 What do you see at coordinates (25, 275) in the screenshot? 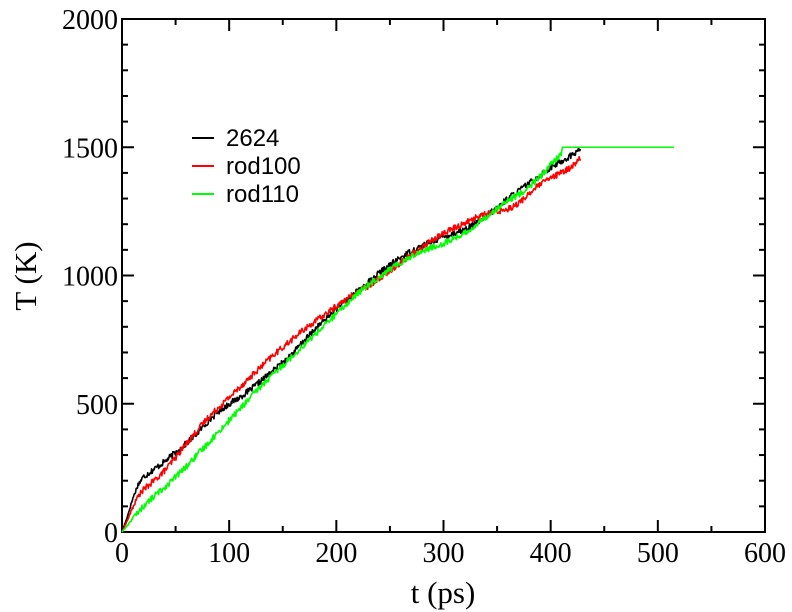
I see `y-axis-title: T (K)` at bounding box center [25, 275].